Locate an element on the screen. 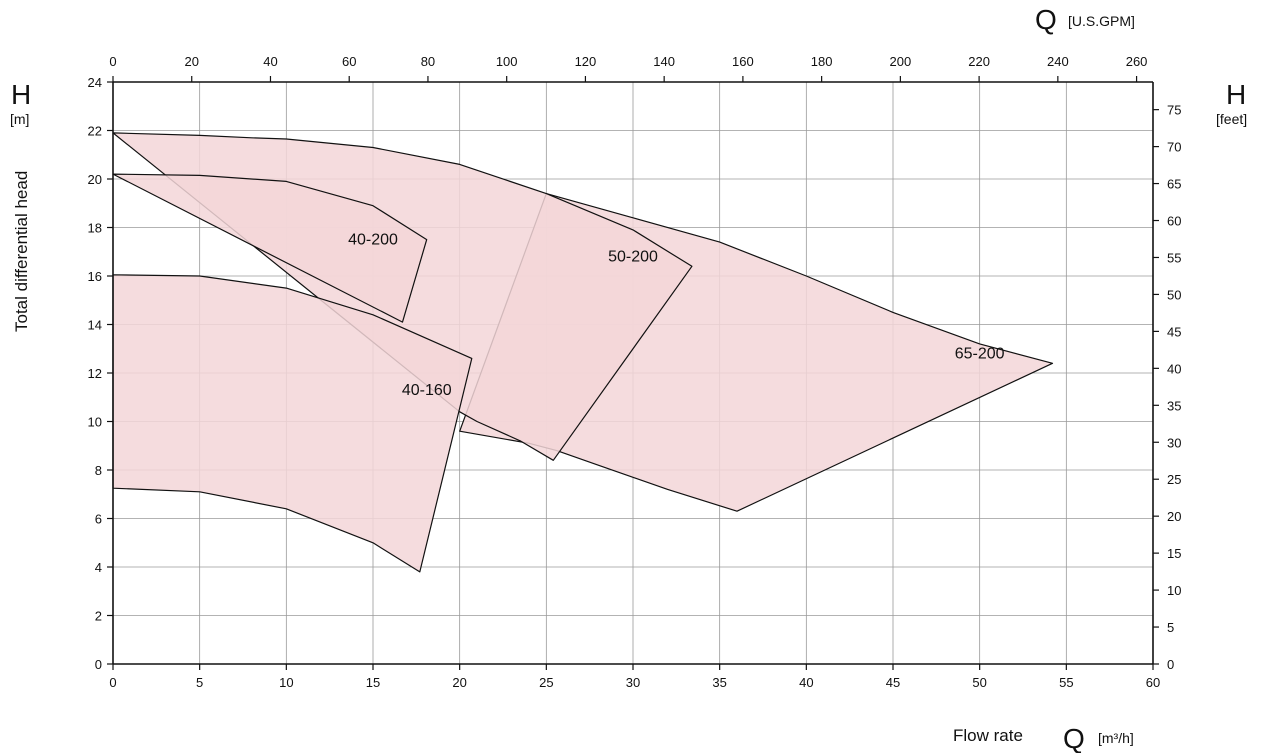 The height and width of the screenshot is (753, 1275). y2-tick-label: 20 is located at coordinates (1174, 516).